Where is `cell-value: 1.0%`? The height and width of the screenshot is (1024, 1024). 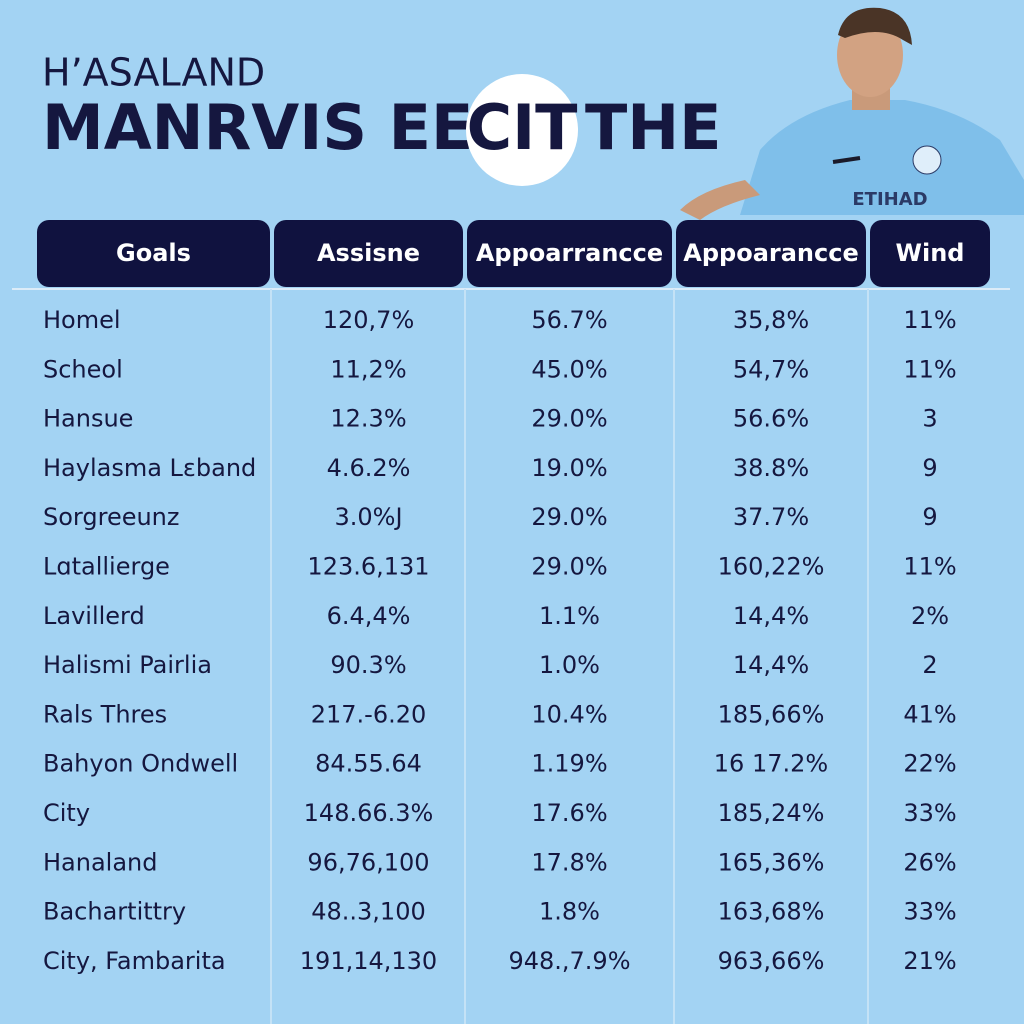
cell-value: 1.0% is located at coordinates (569, 665).